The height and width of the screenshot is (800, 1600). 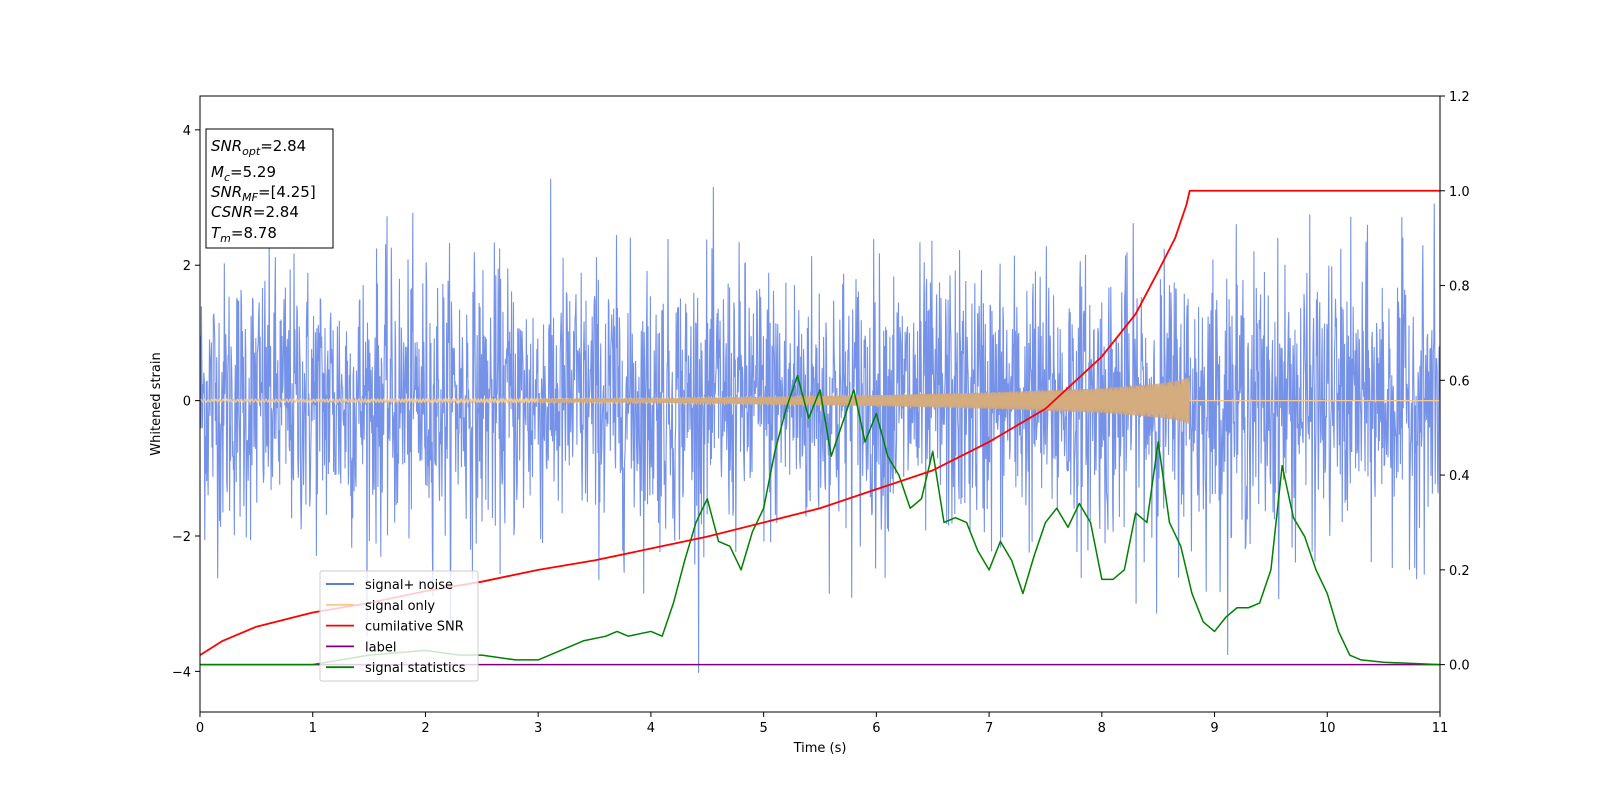 I want to click on x-tick-label: 11, so click(x=1440, y=728).